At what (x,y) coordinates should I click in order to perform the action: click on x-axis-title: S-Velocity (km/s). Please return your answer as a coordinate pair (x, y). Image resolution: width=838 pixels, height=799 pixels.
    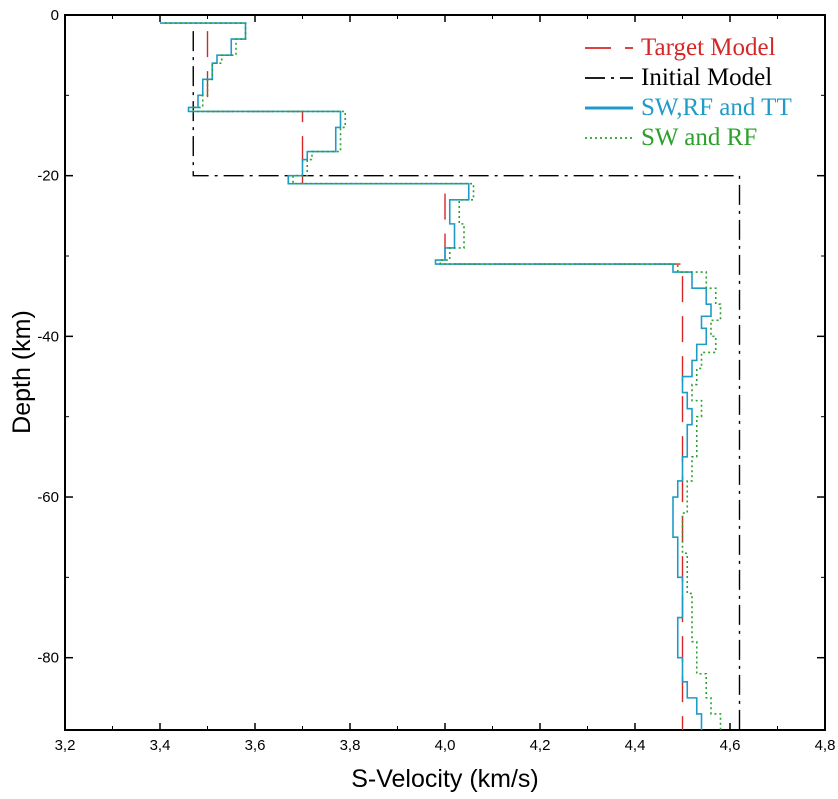
    Looking at the image, I should click on (445, 779).